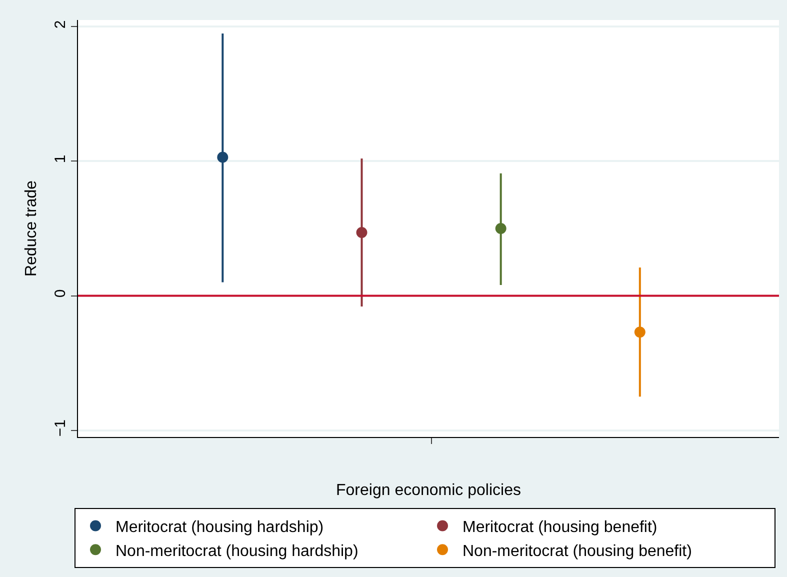 This screenshot has width=787, height=577. I want to click on legend-label: Non-meritocrat (housing benefit), so click(577, 551).